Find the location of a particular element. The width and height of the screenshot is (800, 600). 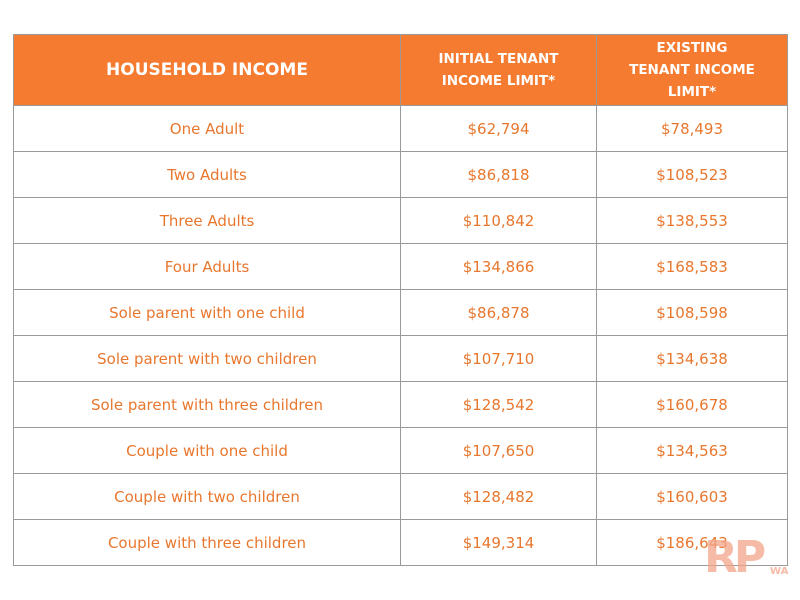

header-text: INITIAL TENANT INCOME LIMIT* is located at coordinates (498, 70).